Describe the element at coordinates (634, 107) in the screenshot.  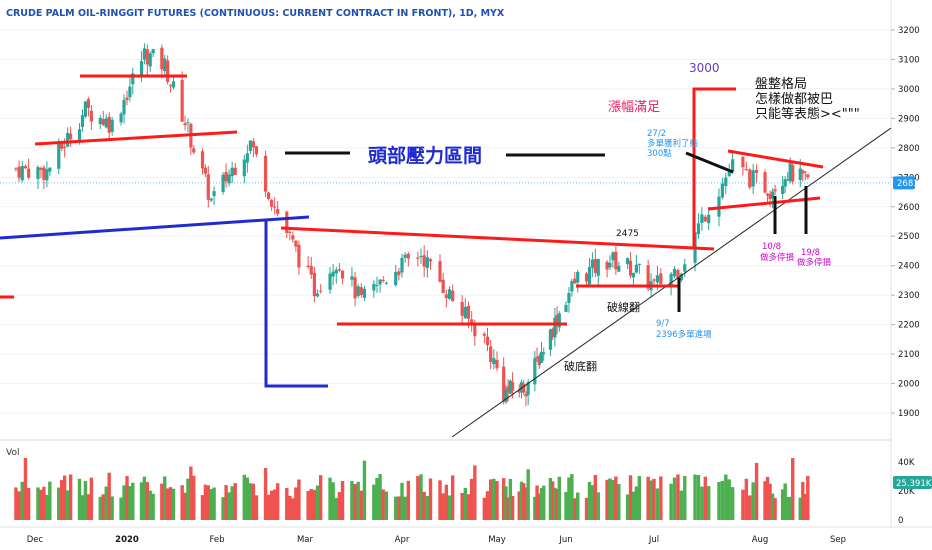
I see `gain-satisfied-text: 漲幅滿足` at that location.